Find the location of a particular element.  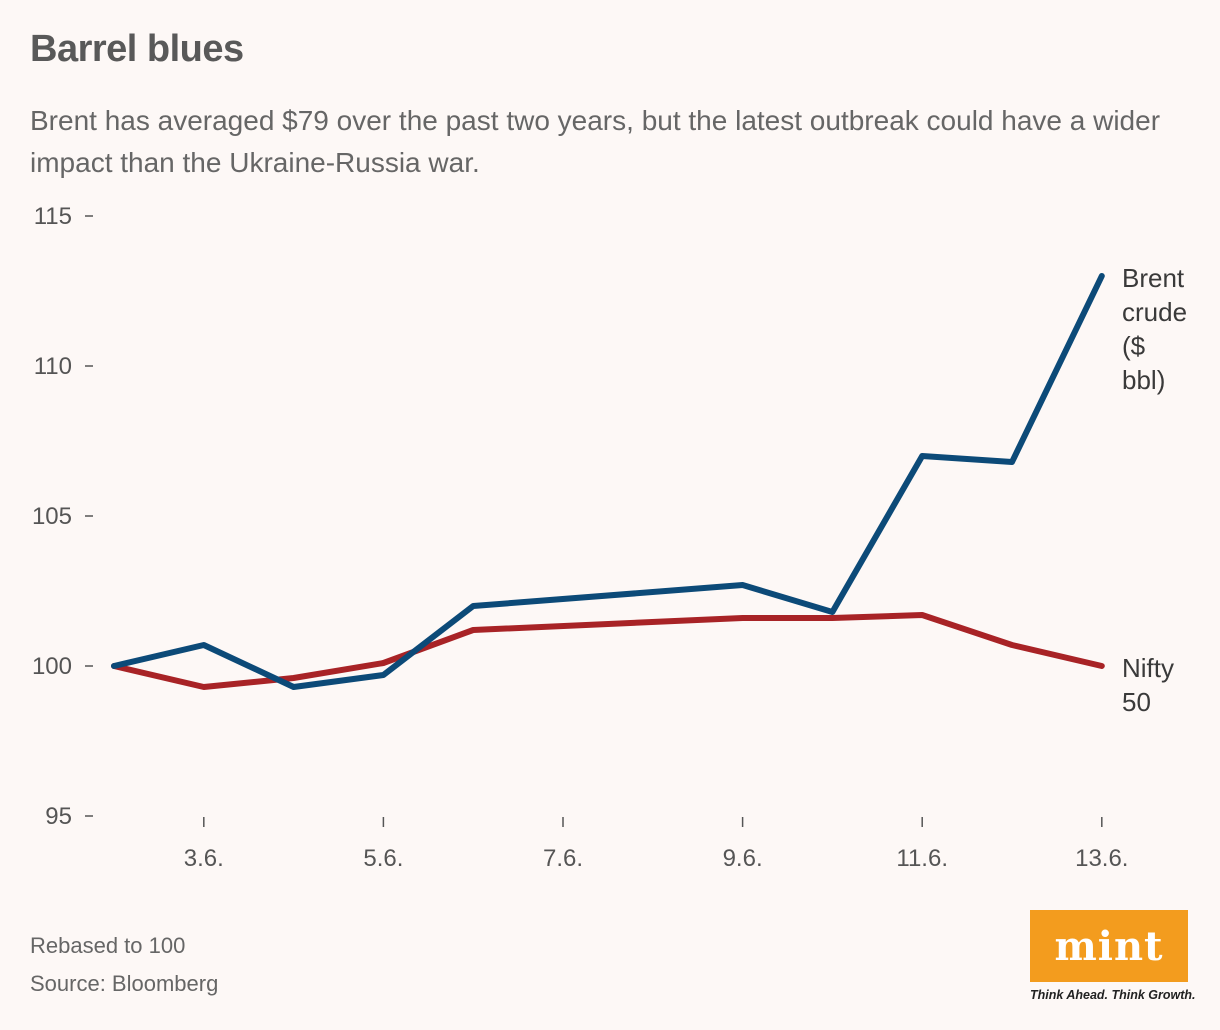

rebased-note: Rebased to 100 is located at coordinates (108, 945).